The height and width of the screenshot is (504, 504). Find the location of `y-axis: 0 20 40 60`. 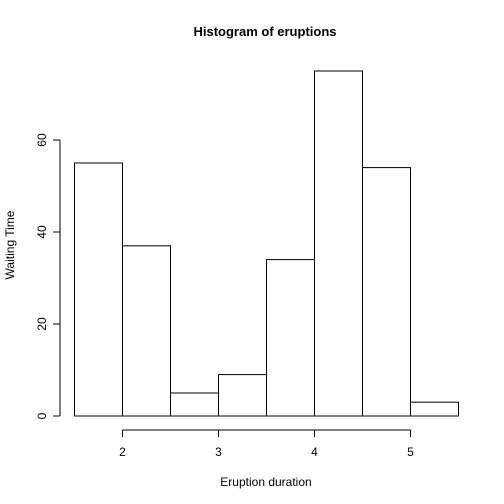

y-axis: 0 20 40 60 is located at coordinates (48, 276).